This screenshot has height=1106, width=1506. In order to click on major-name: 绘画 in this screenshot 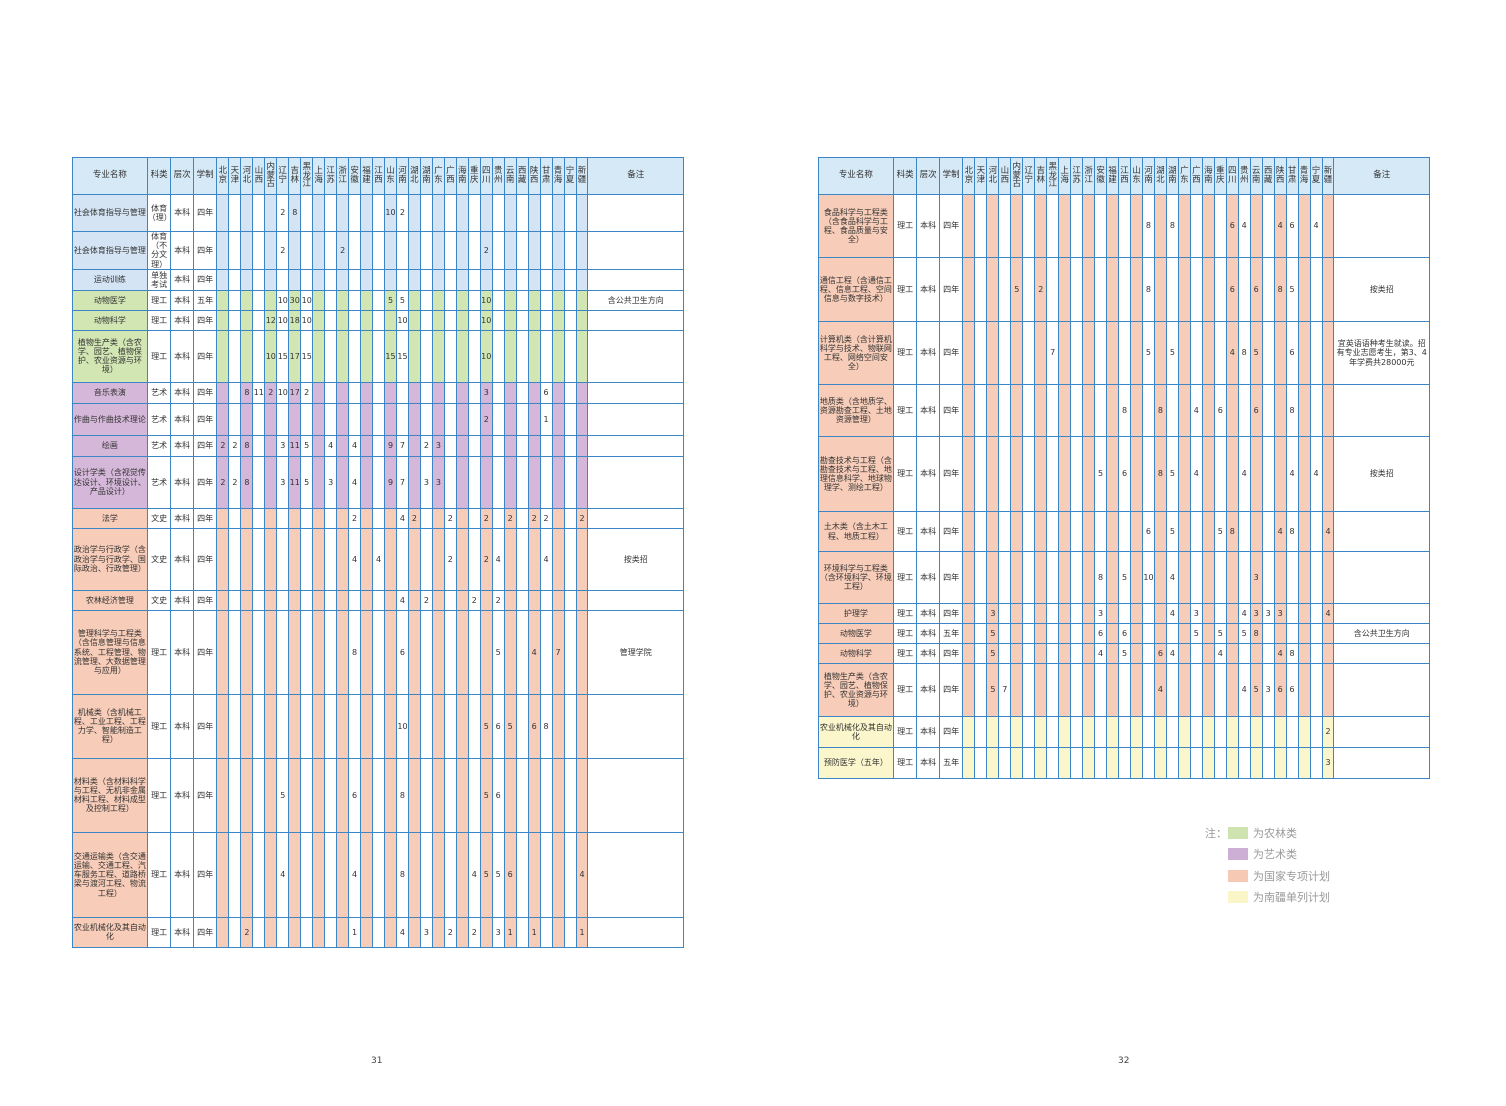, I will do `click(110, 445)`.